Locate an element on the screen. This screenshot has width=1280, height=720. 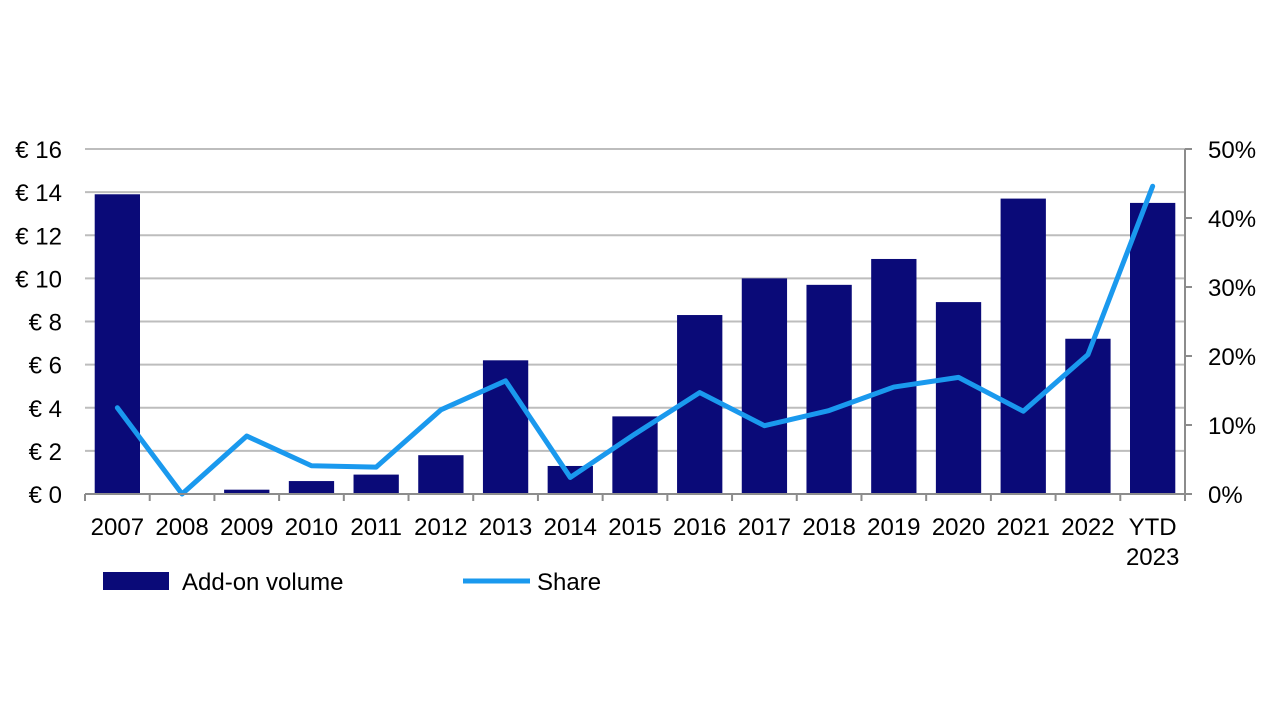
legend-label-add-on-volume: Add-on volume is located at coordinates (262, 582).